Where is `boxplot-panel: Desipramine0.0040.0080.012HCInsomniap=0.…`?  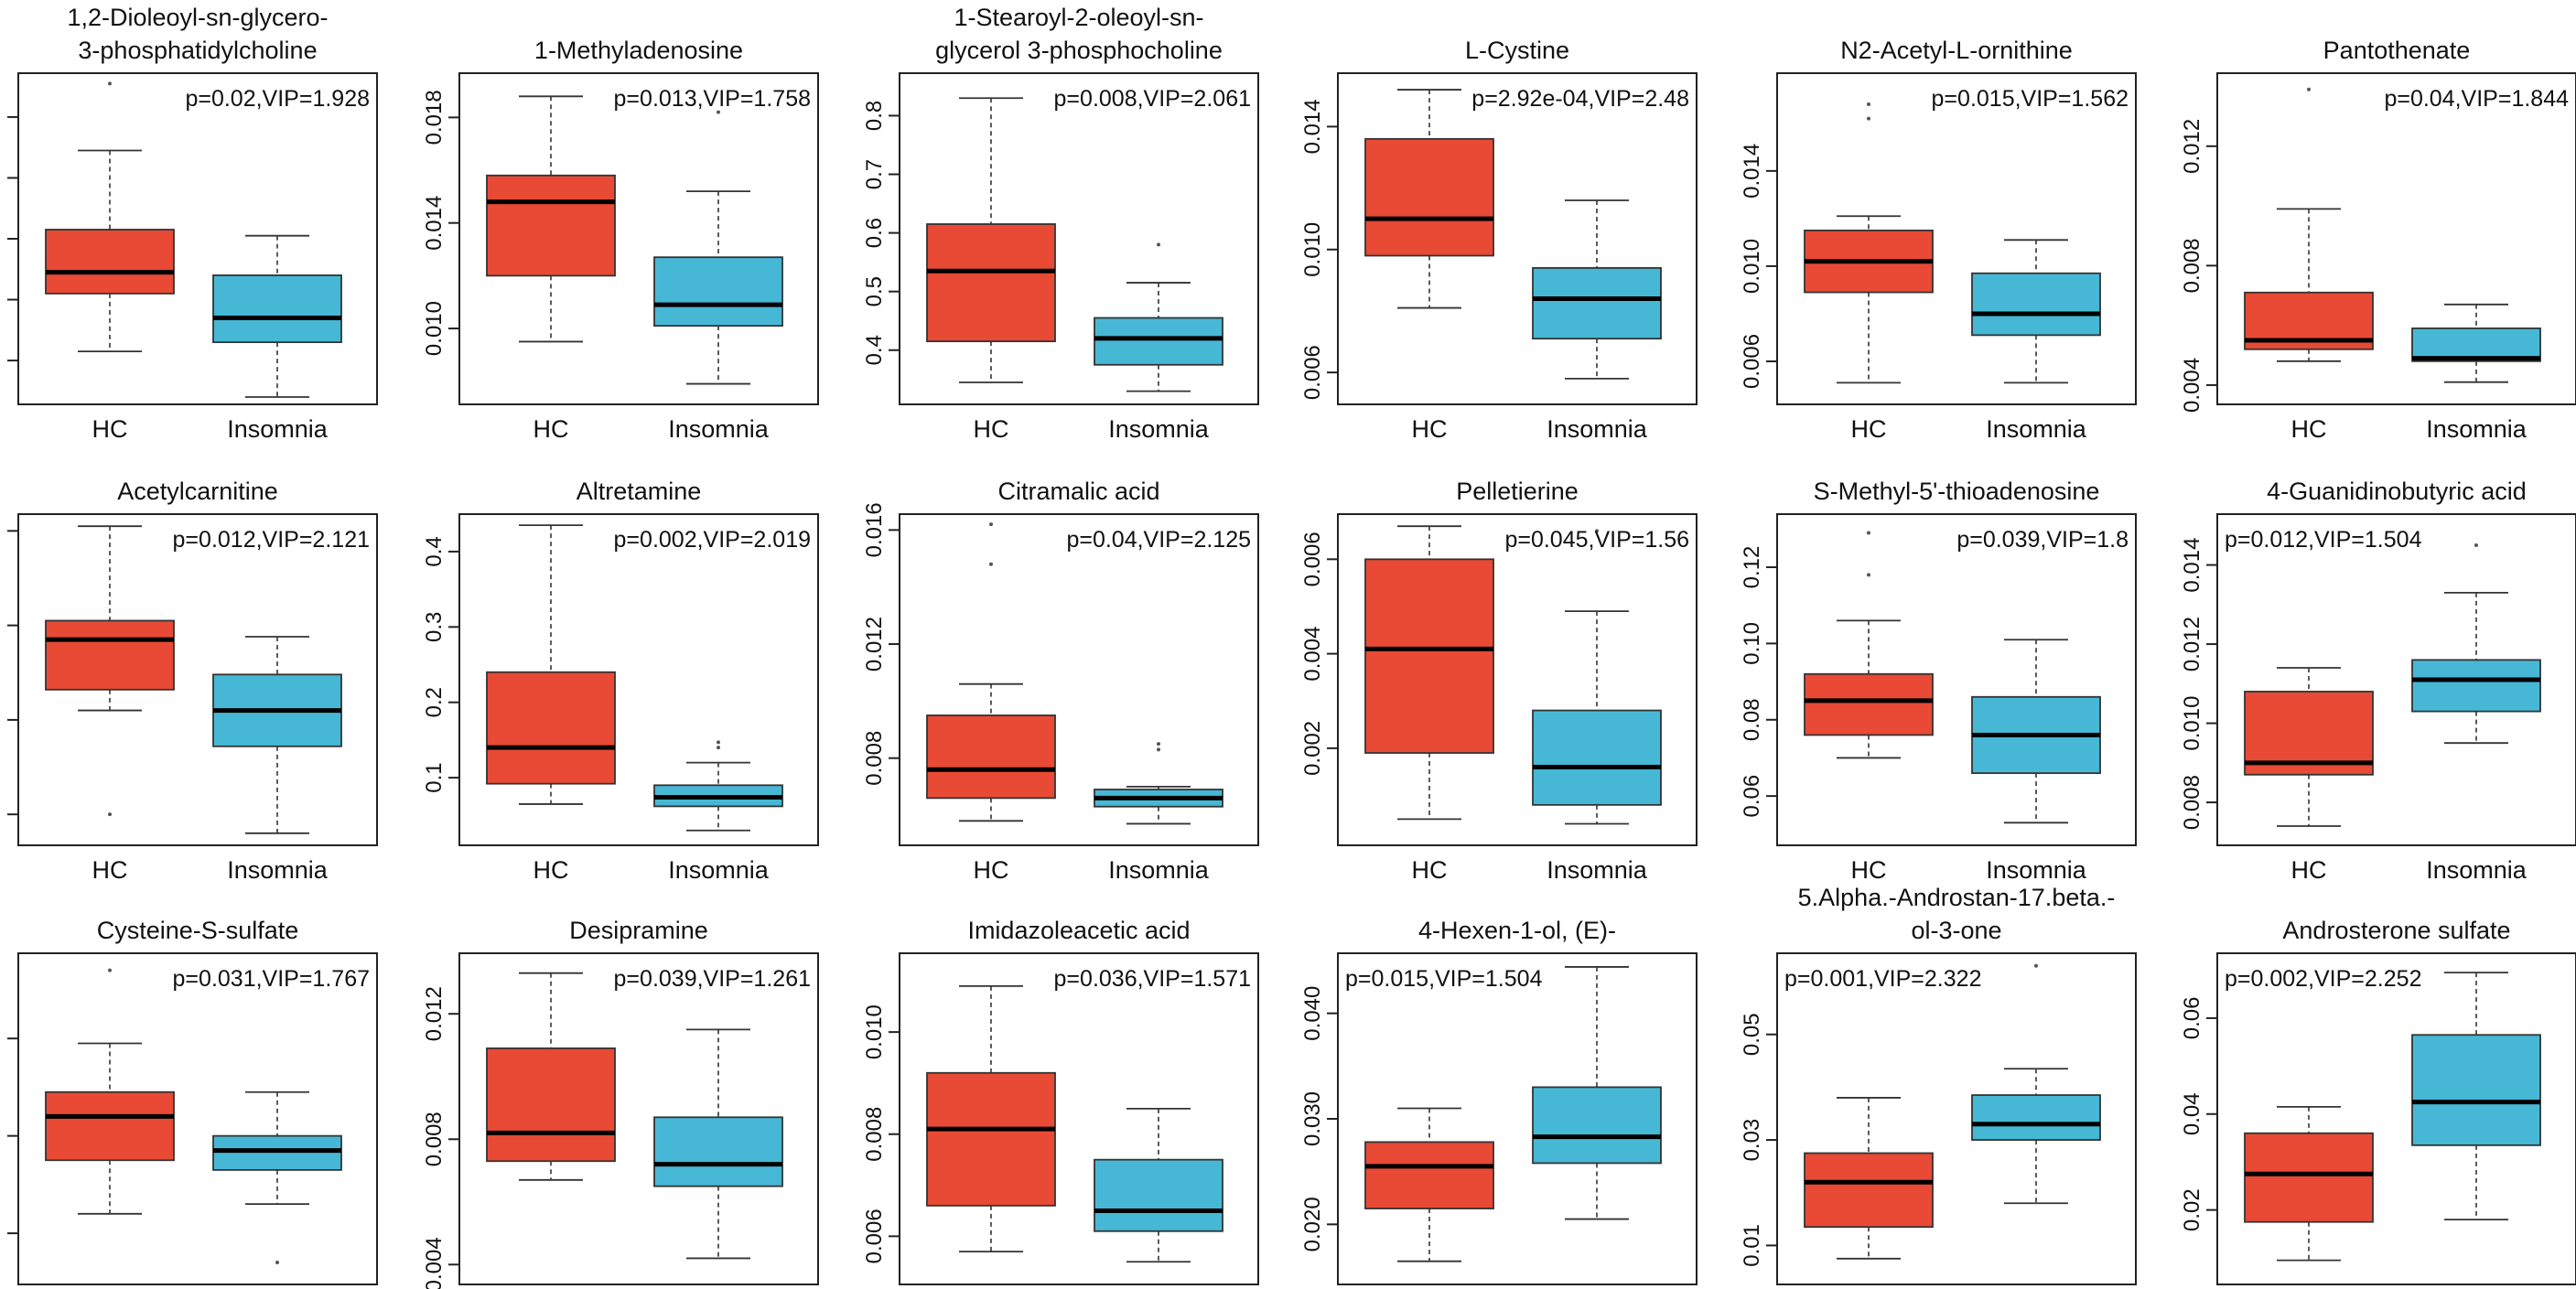 boxplot-panel: Desipramine0.0040.0080.012HCInsomniap=0.… is located at coordinates (620, 1103).